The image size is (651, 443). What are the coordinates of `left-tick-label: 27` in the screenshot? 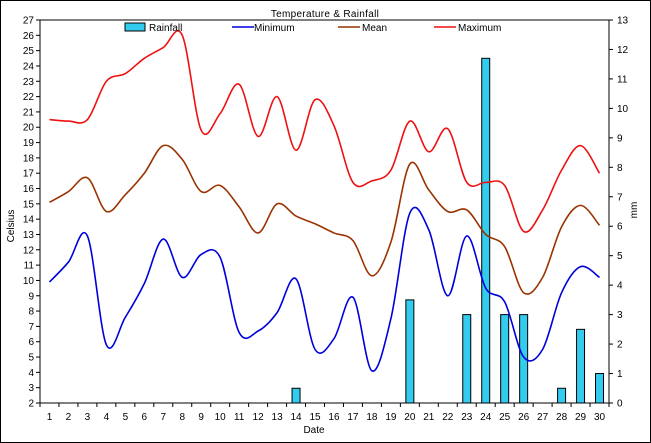 It's located at (29, 21).